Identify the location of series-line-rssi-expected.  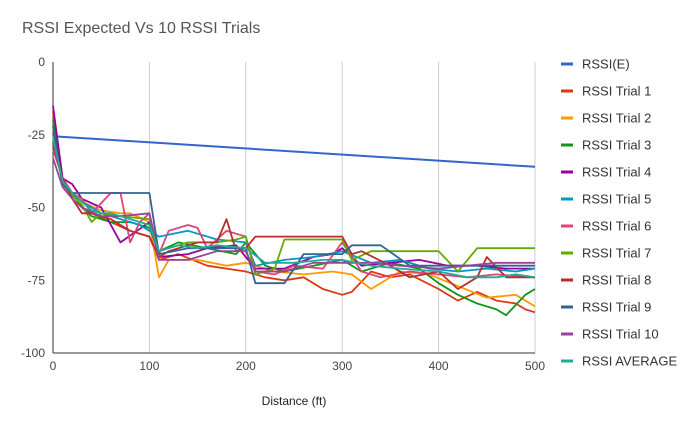
(294, 151).